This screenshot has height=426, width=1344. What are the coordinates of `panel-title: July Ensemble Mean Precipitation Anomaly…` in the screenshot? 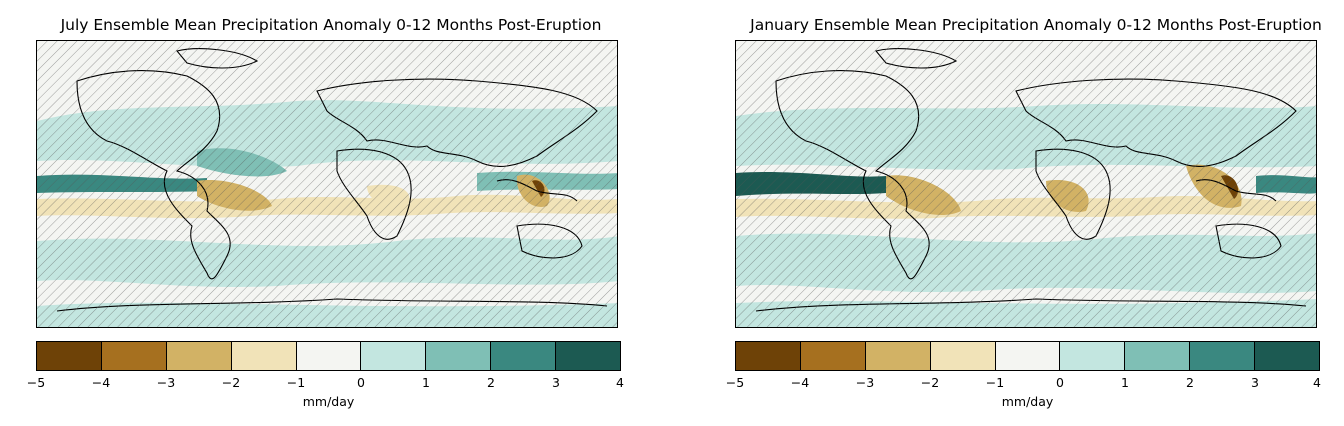 It's located at (331, 25).